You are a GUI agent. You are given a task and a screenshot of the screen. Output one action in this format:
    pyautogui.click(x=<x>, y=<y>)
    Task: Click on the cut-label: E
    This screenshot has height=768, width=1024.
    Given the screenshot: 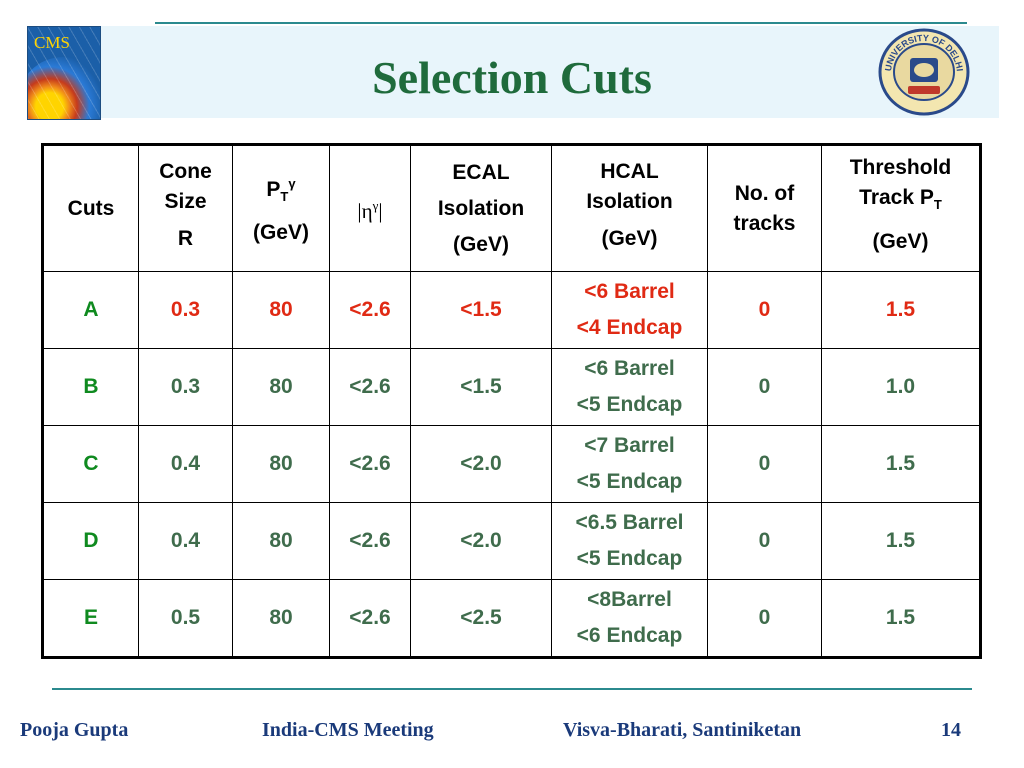 What is the action you would take?
    pyautogui.click(x=90, y=618)
    